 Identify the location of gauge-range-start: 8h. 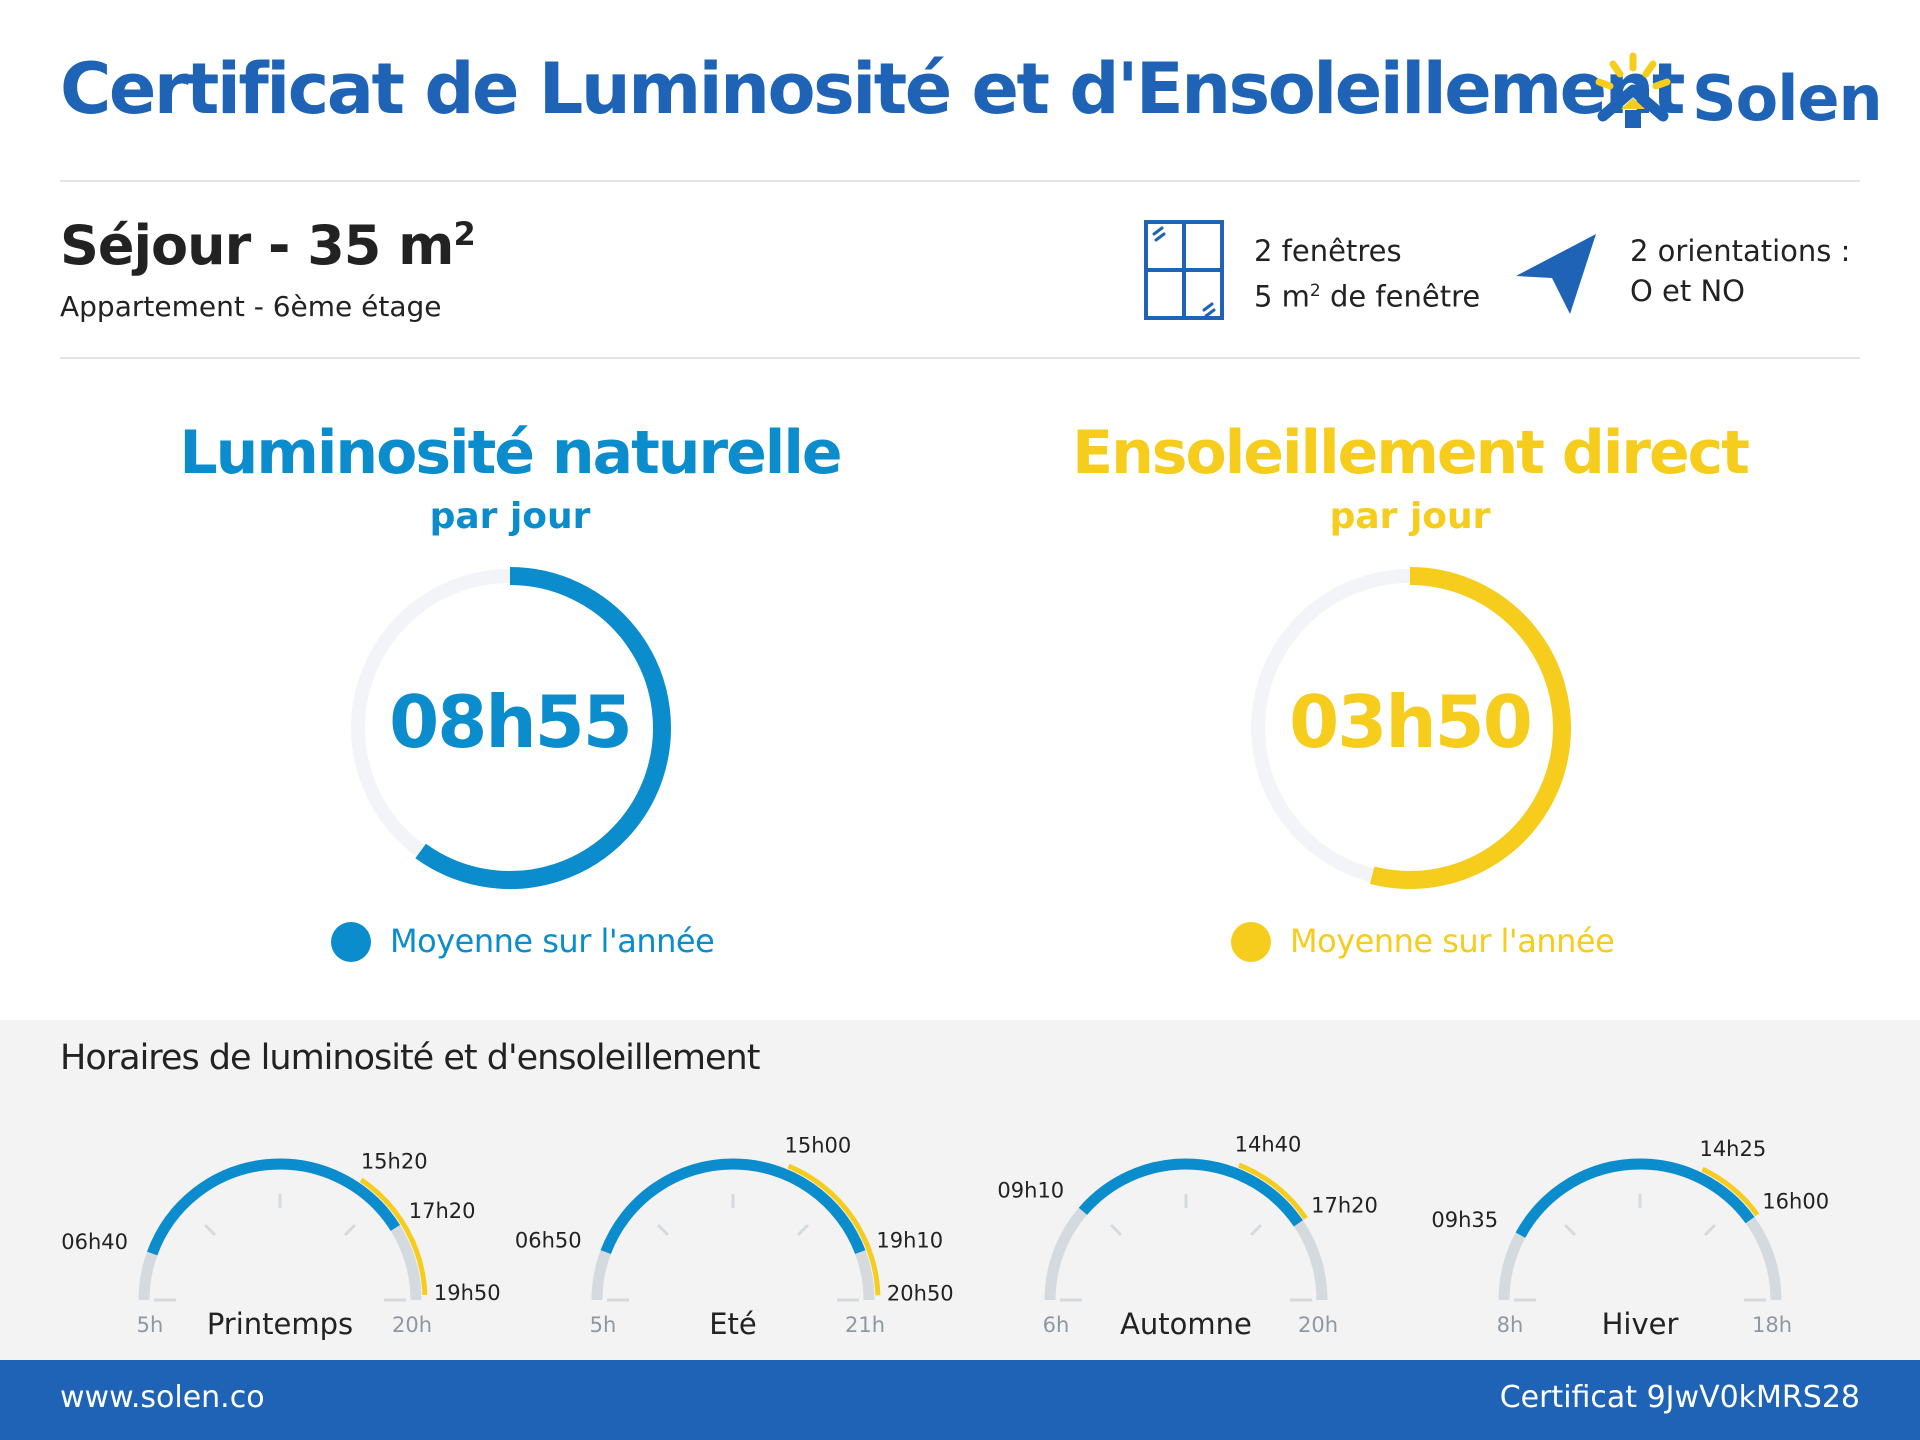
(1510, 1325).